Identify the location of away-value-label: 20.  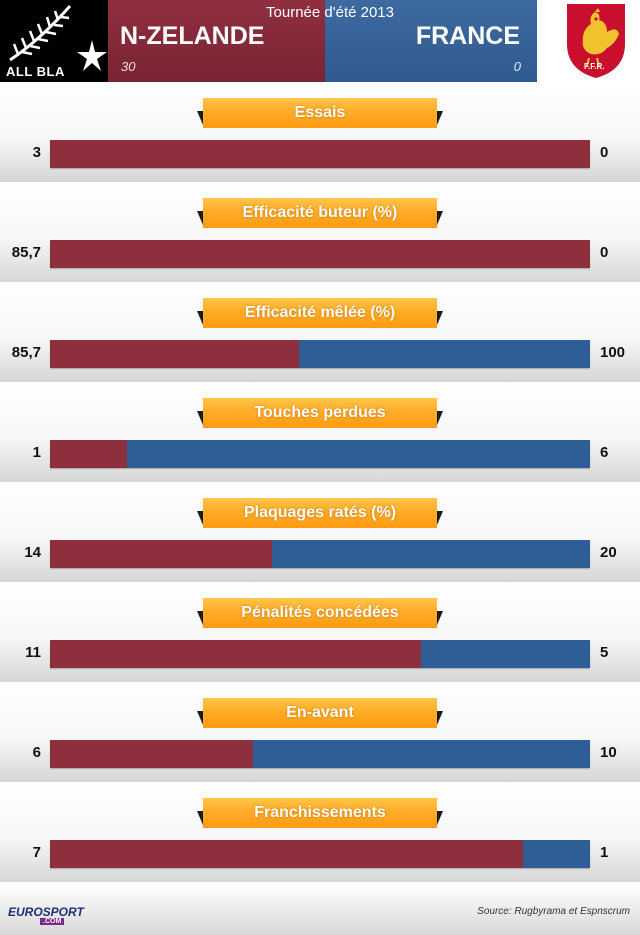
(608, 552).